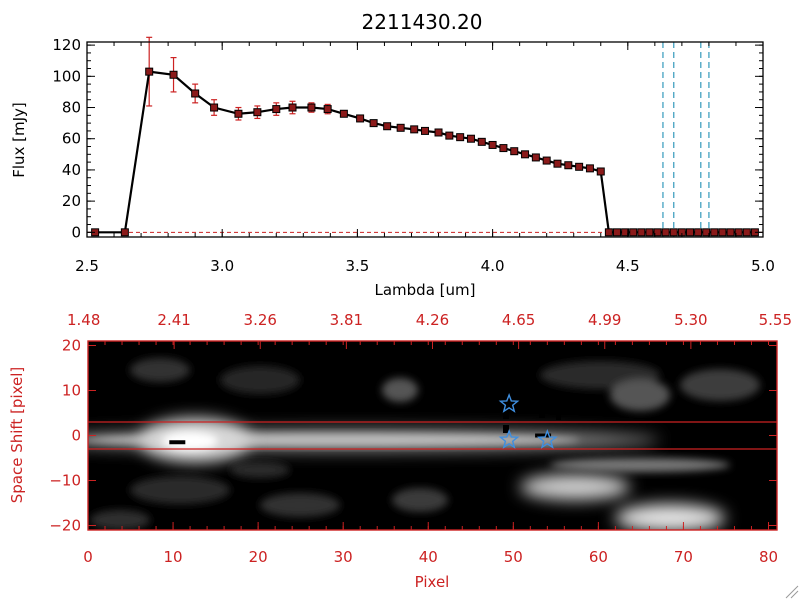 This screenshot has height=600, width=800. What do you see at coordinates (71, 346) in the screenshot?
I see `shift-tick-label: 20` at bounding box center [71, 346].